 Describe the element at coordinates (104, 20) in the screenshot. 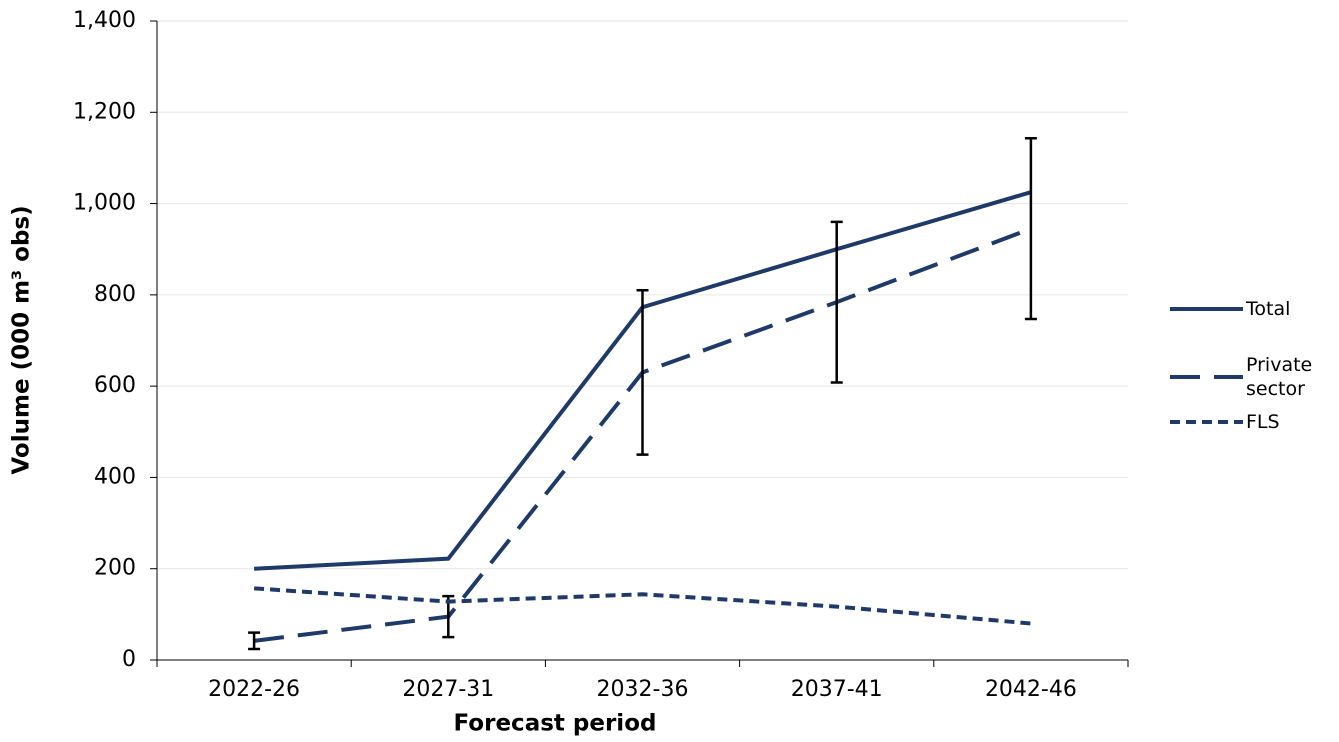

I see `y-tick-label: 1,400` at that location.